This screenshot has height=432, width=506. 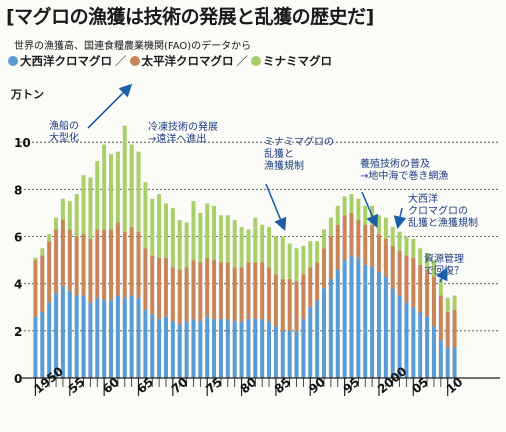 I want to click on y-unit-label: 万トン, so click(x=27, y=94).